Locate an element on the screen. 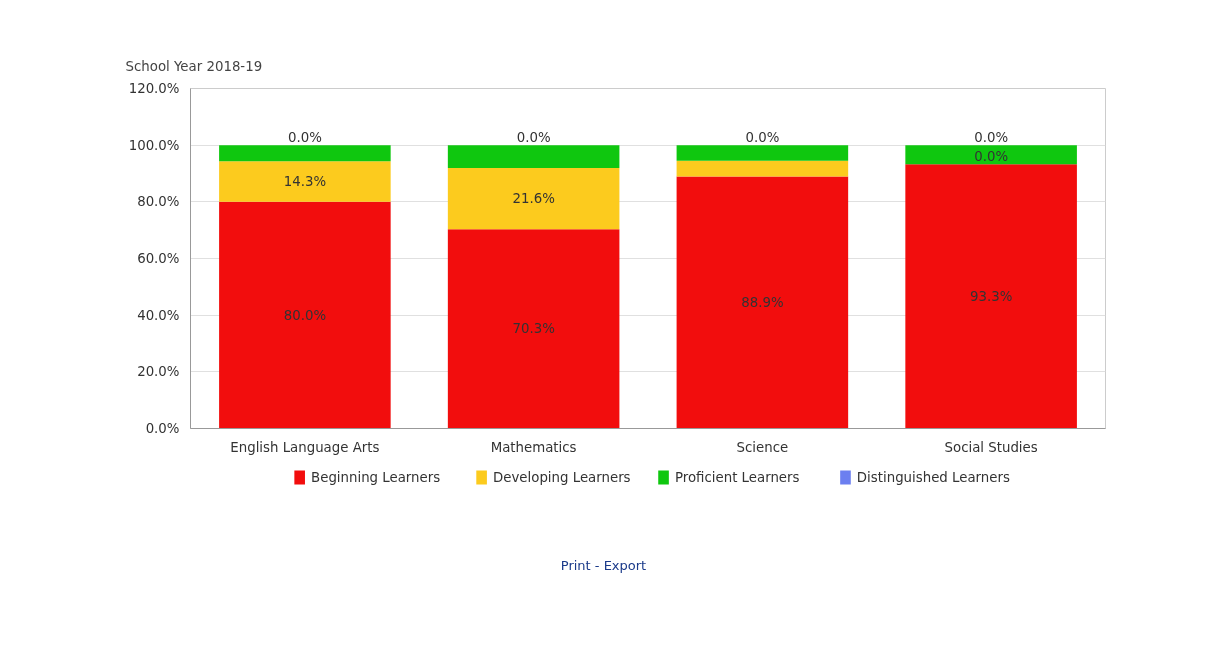  data-label: 80.0% is located at coordinates (305, 315).